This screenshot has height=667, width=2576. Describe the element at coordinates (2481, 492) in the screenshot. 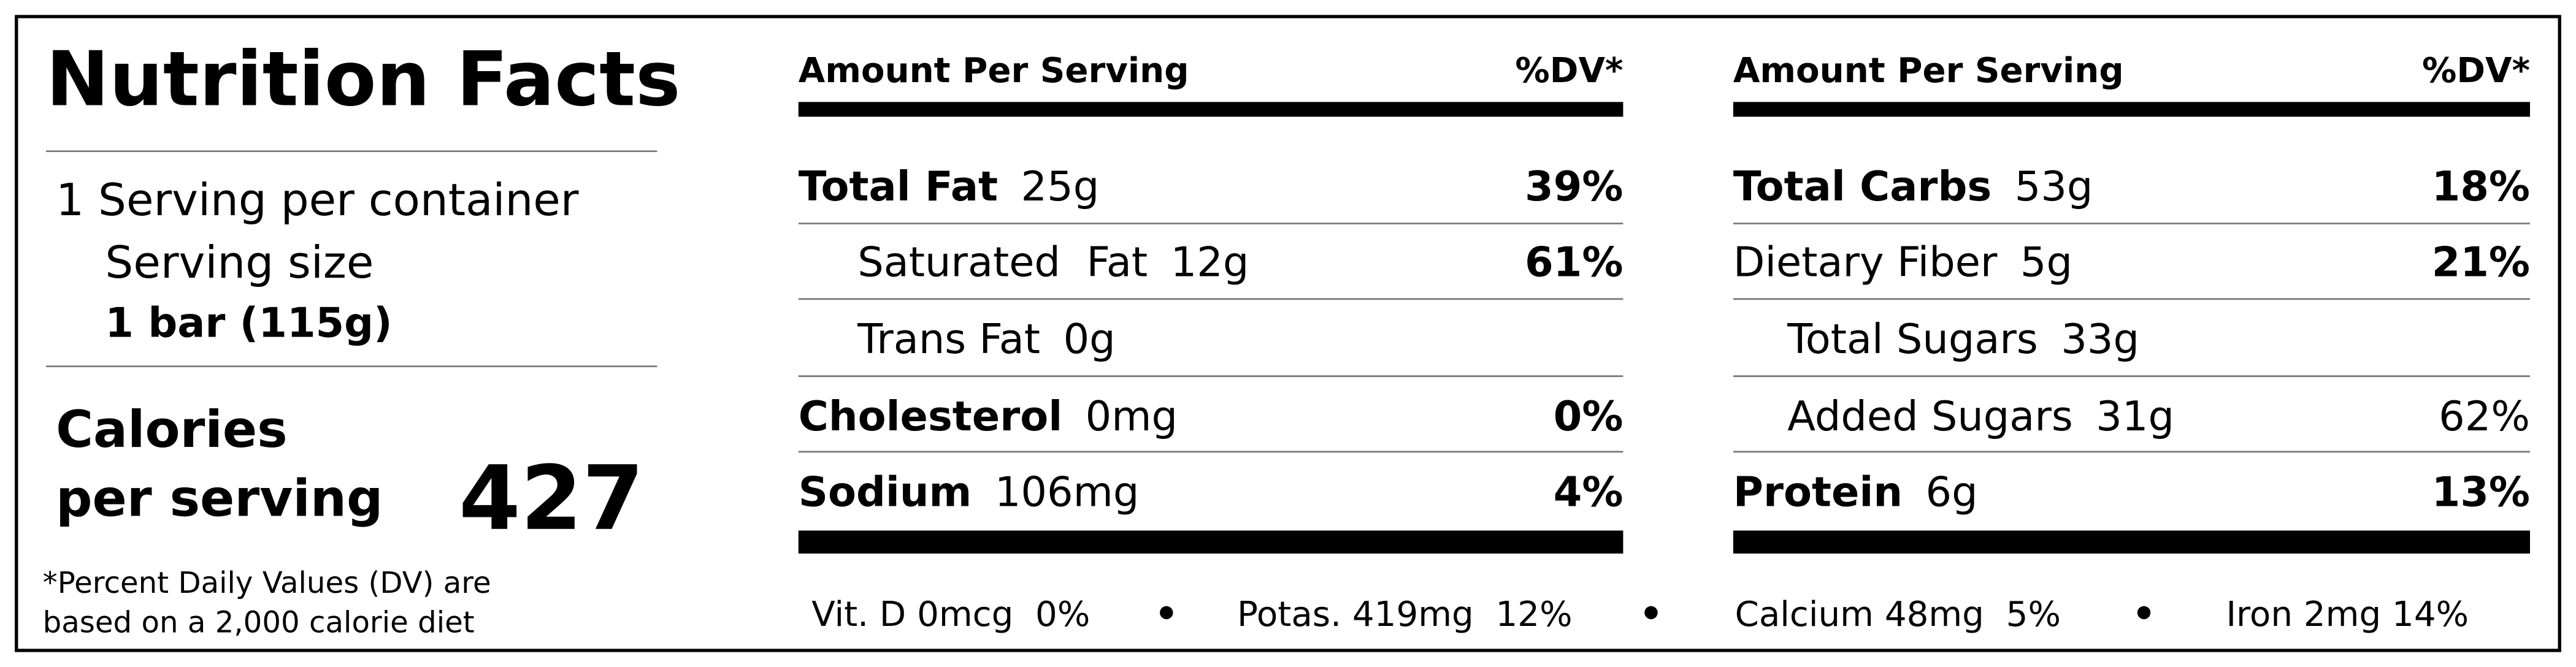

I see `nutrient-dv: 13%` at that location.